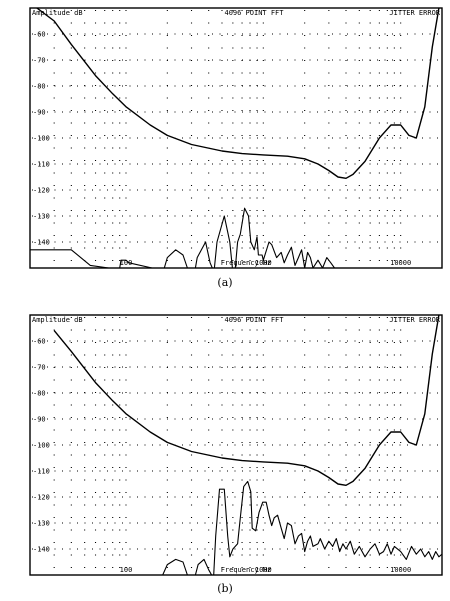 This screenshot has height=601, width=450. I want to click on chart-a-x-axis-label: Frequency Hz, so click(246, 263).